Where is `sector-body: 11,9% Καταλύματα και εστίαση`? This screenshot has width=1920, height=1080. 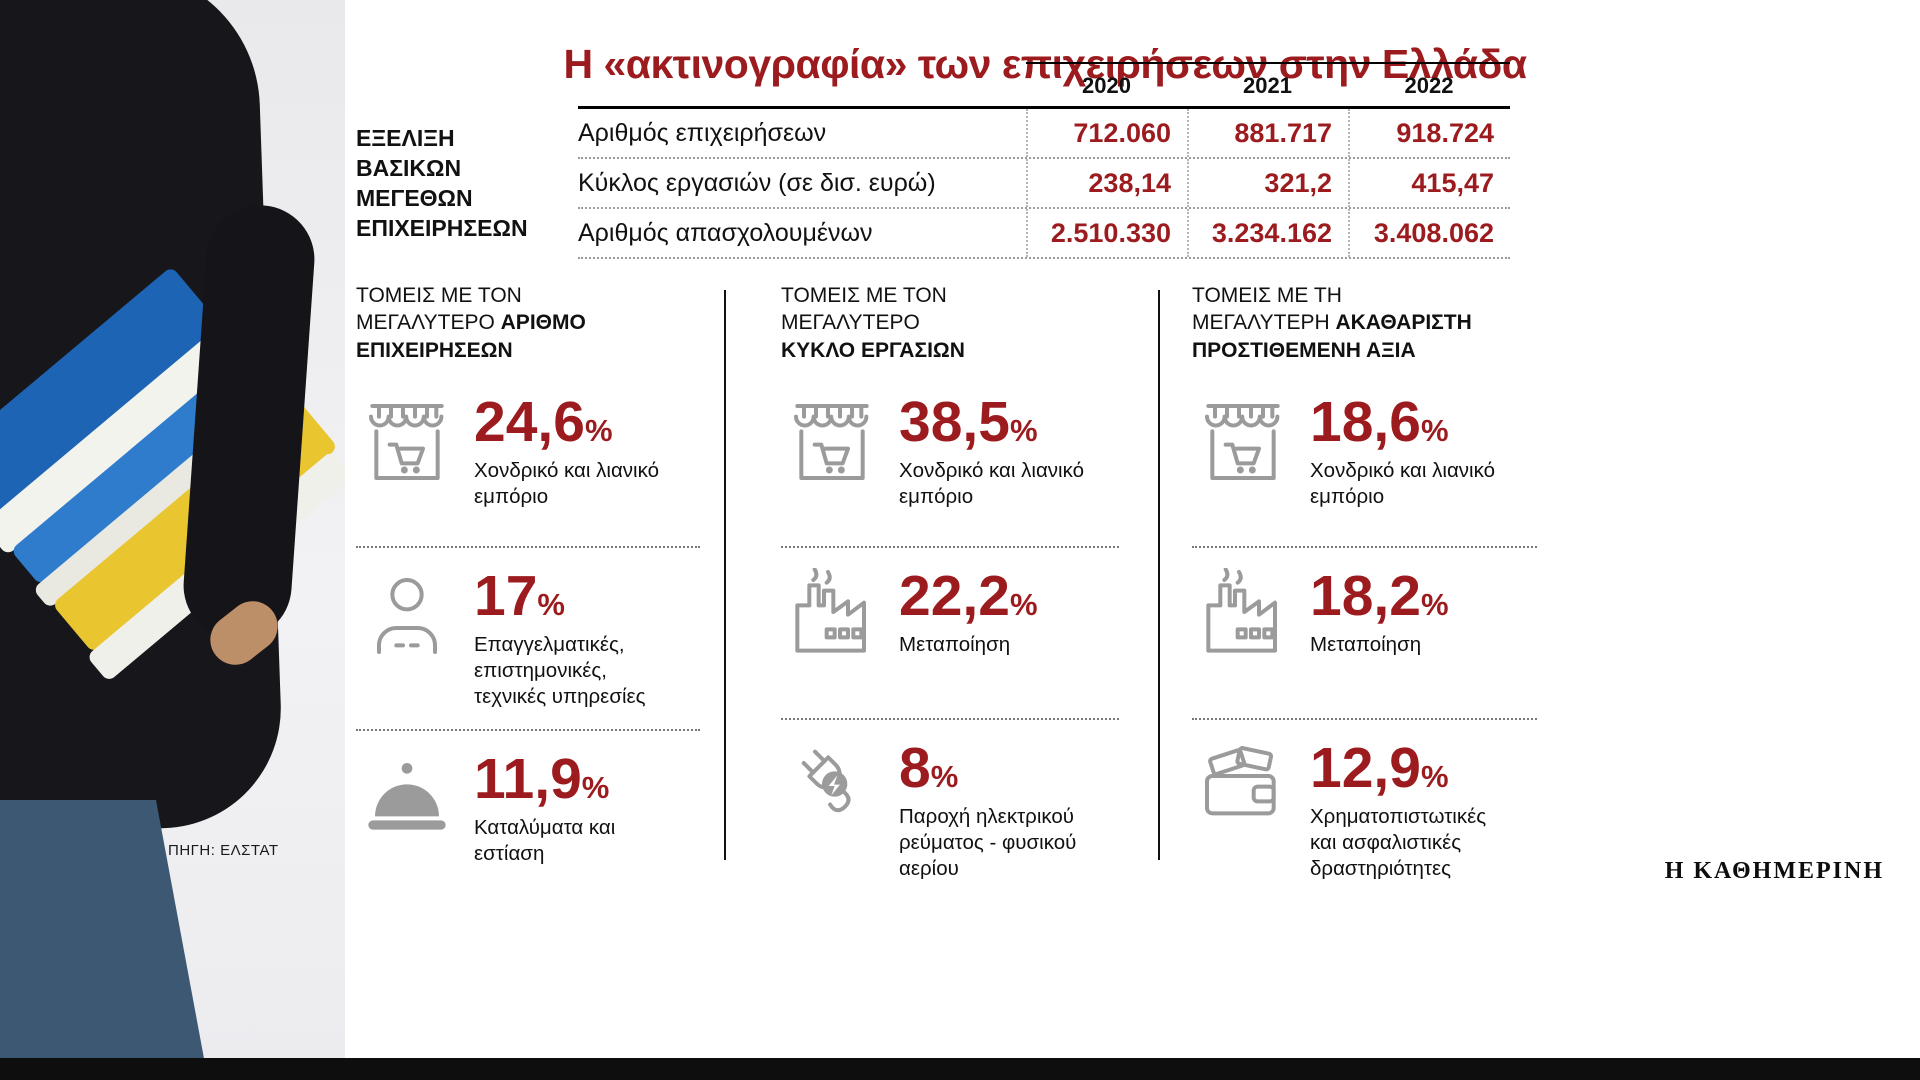 sector-body: 11,9% Καταλύματα και εστίαση is located at coordinates (587, 806).